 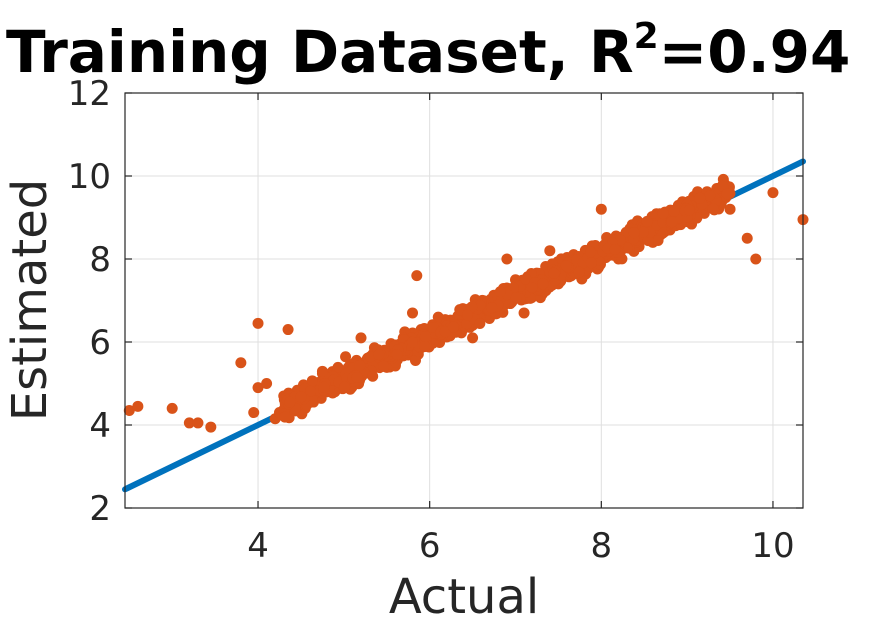 I want to click on y-tick-label: 8, so click(x=100, y=260).